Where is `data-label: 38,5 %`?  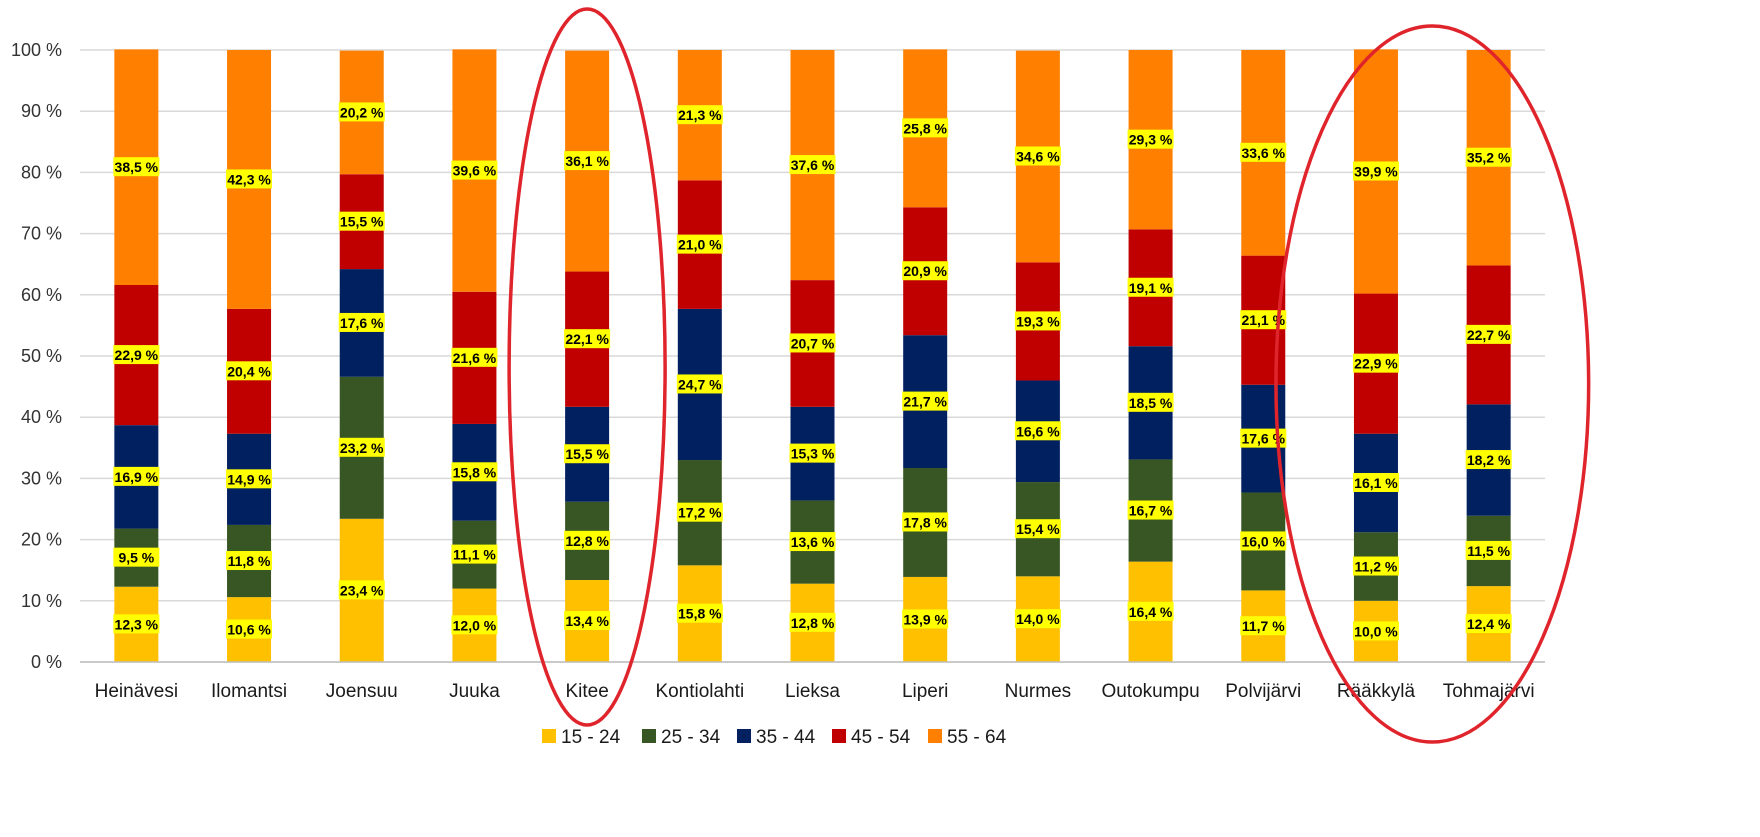 data-label: 38,5 % is located at coordinates (137, 167).